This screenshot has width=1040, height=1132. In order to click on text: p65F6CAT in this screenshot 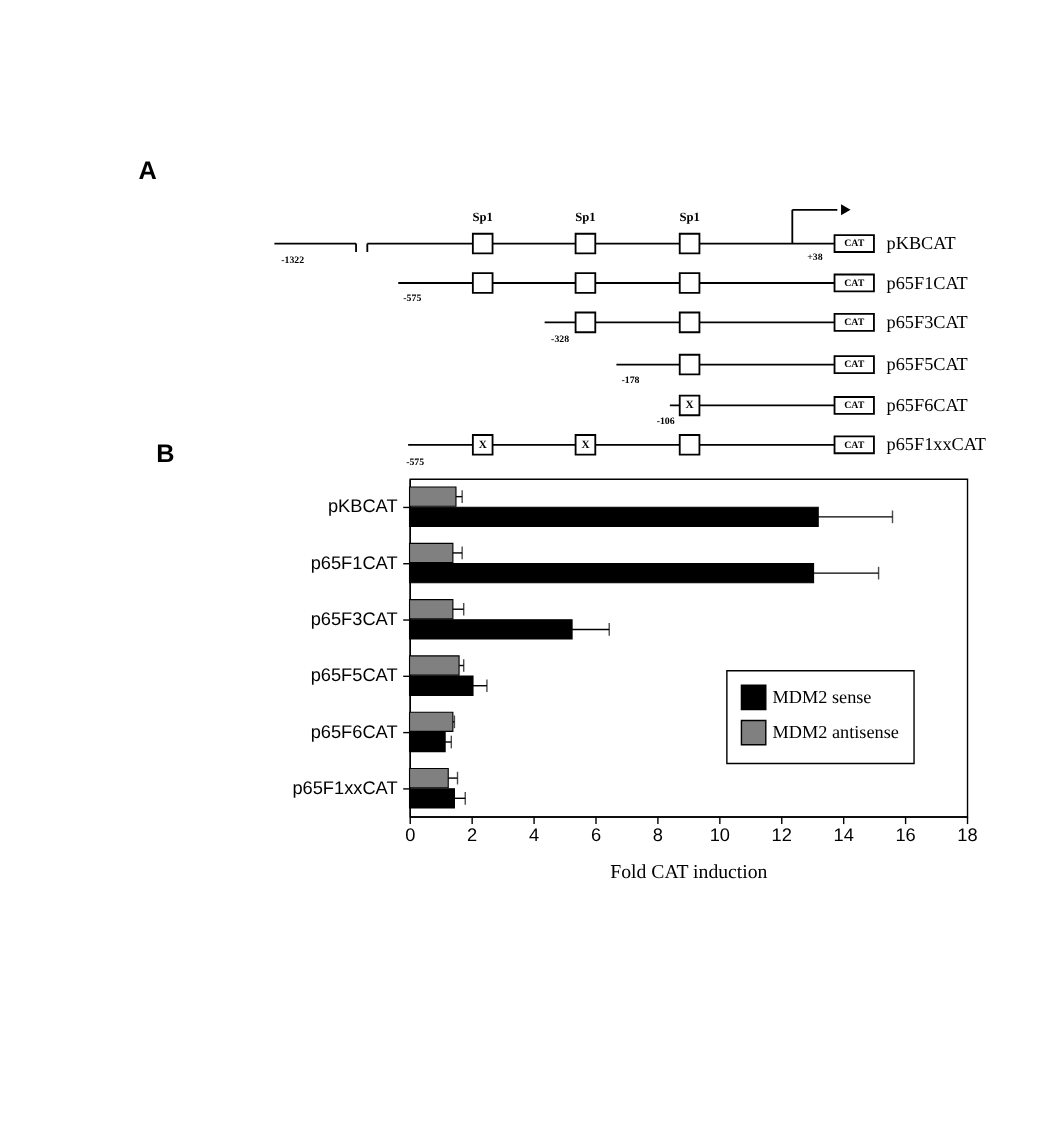, I will do `click(927, 405)`.